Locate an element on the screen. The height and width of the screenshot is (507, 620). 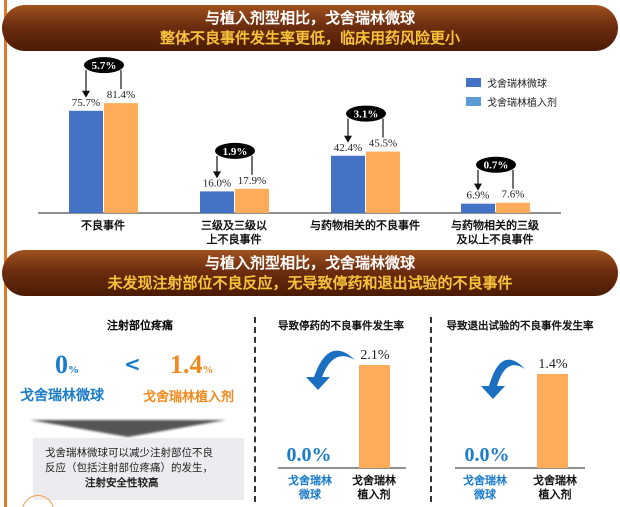
note-line: 注射安全性较高 is located at coordinates (122, 483).